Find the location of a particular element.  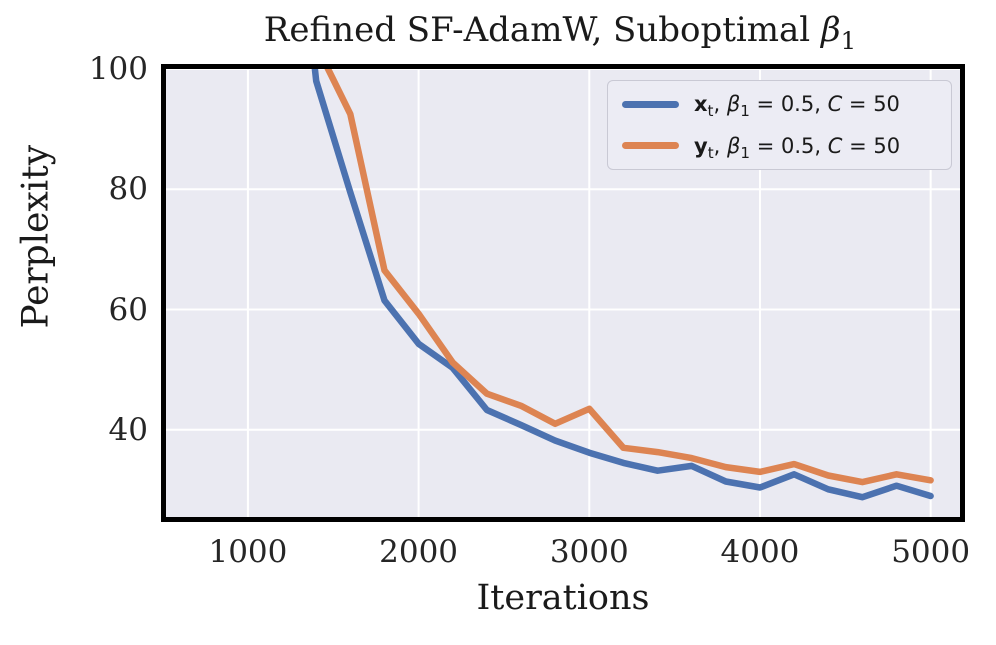

x-tick-label: 5000 is located at coordinates (931, 552).